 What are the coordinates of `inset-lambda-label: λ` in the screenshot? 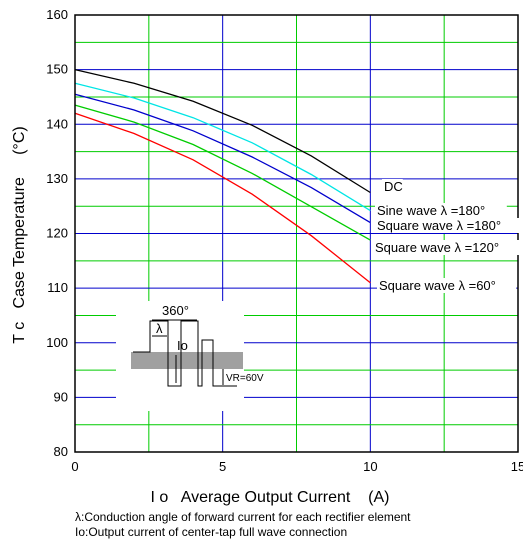 It's located at (159, 328).